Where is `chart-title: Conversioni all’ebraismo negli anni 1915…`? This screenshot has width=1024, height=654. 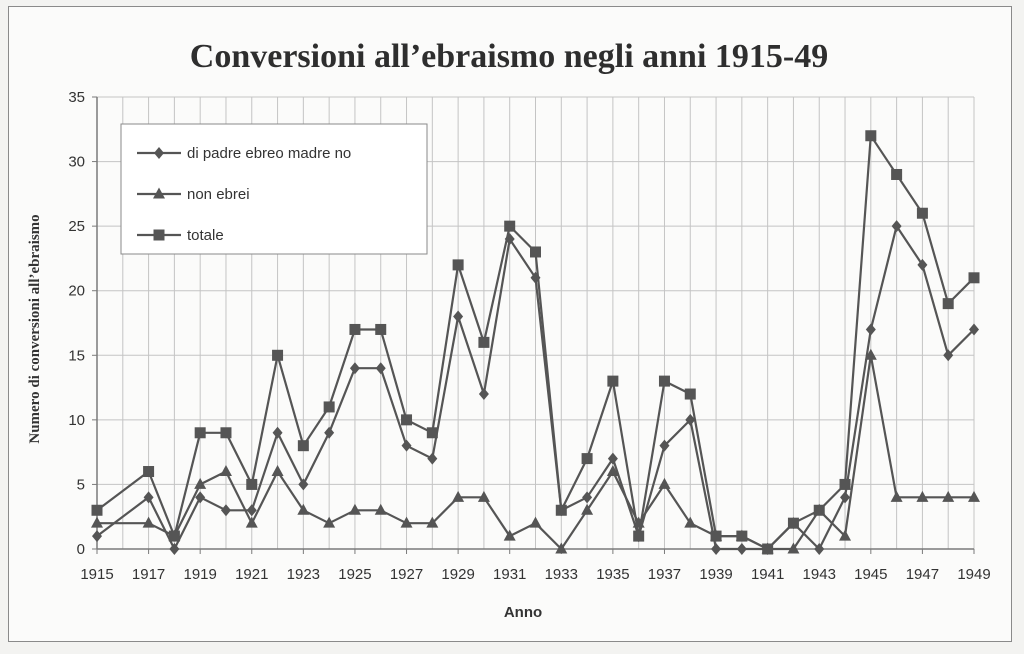 chart-title: Conversioni all’ebraismo negli anni 1915… is located at coordinates (509, 56).